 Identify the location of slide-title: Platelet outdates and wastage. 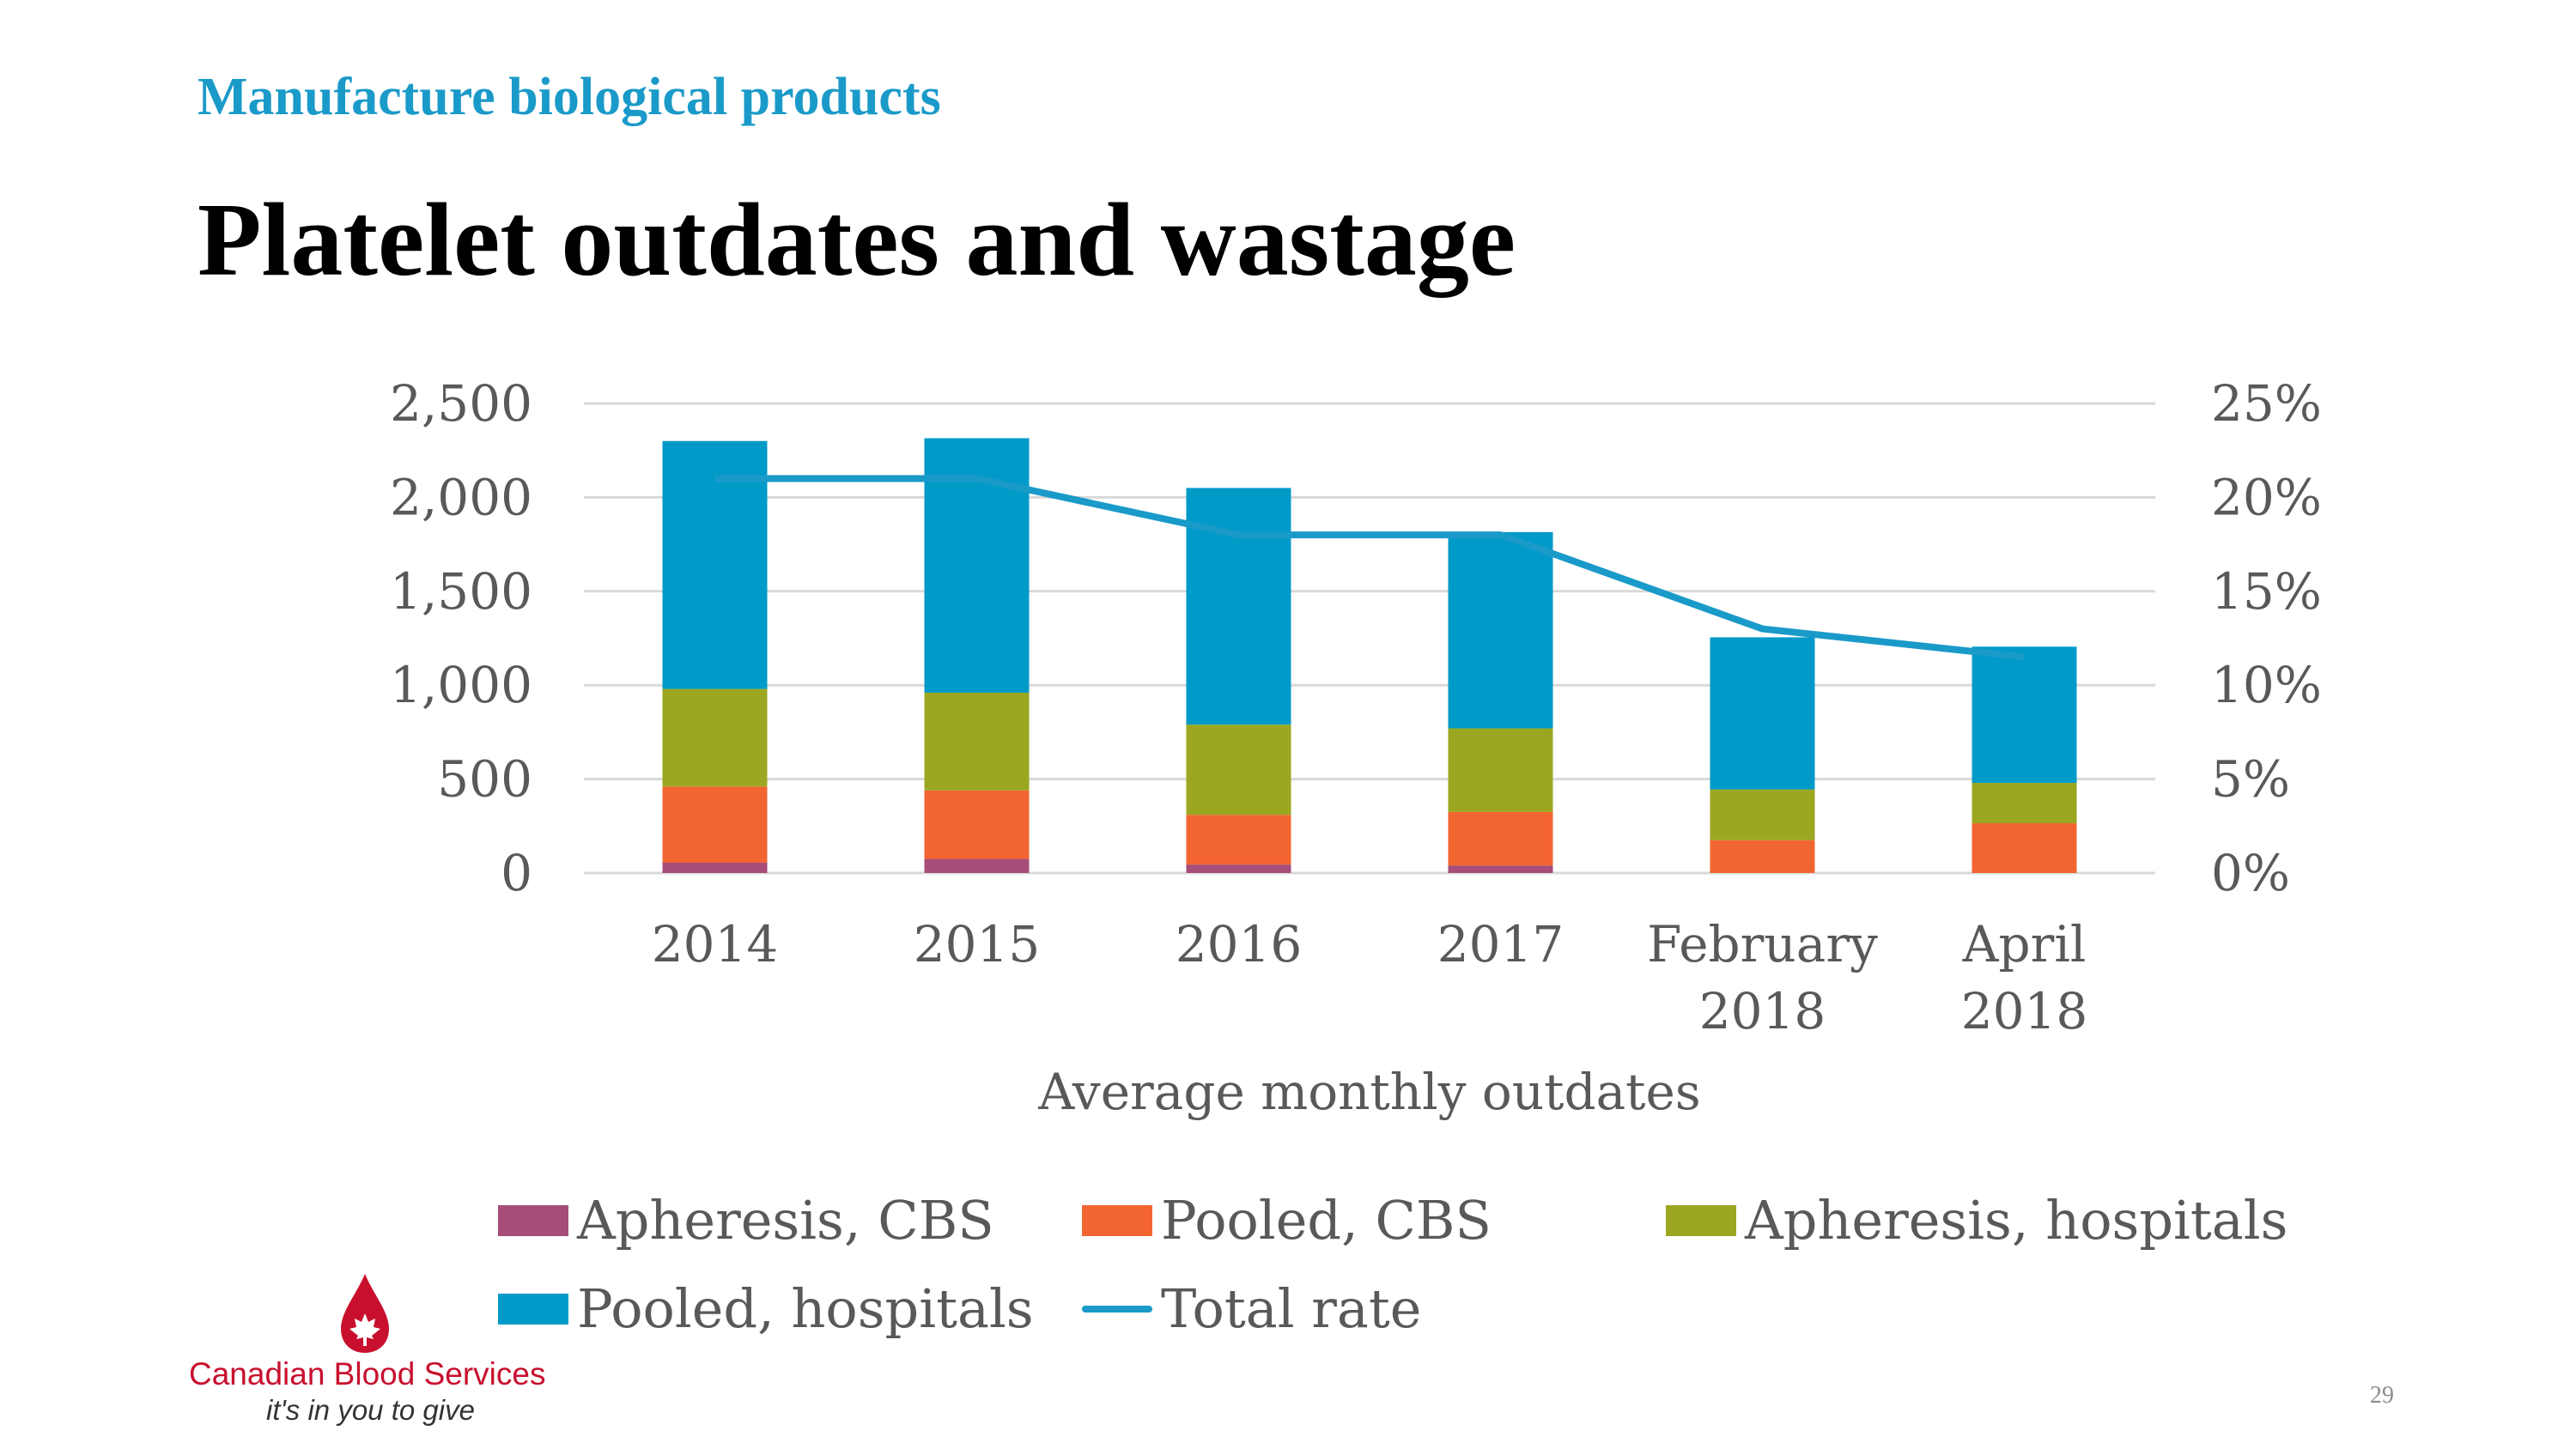
(856, 240).